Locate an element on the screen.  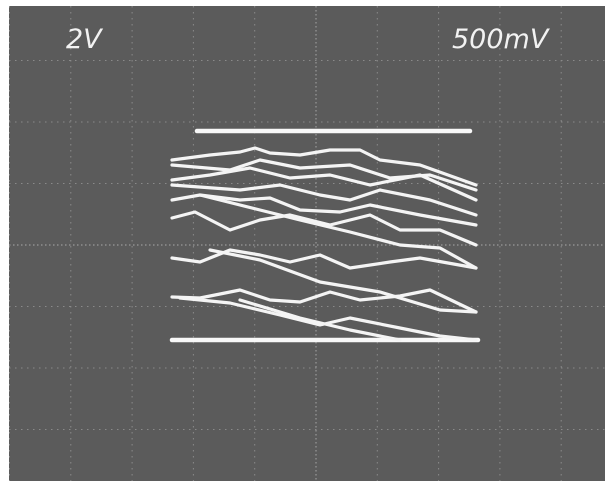
volts-per-div-label: 500mV is located at coordinates (501, 39).